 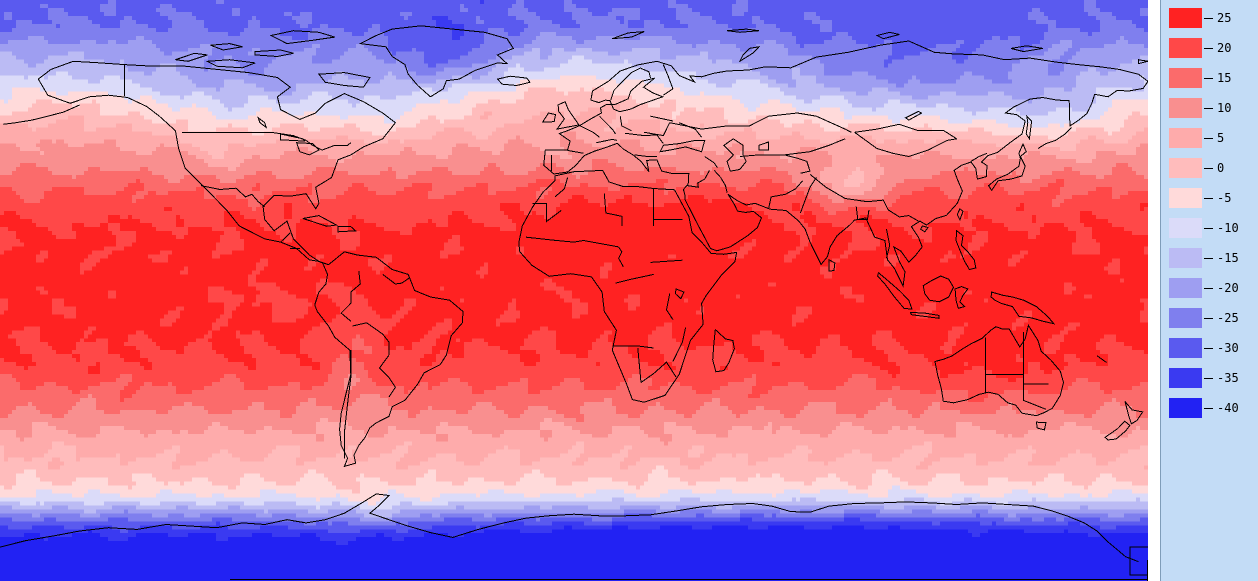 I want to click on legend-value-label: 5, so click(x=1221, y=138).